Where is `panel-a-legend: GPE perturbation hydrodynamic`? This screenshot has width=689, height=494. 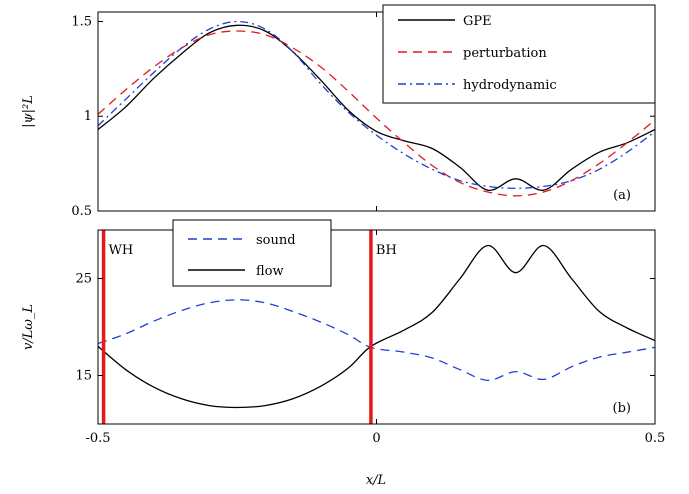 panel-a-legend: GPE perturbation hydrodynamic is located at coordinates (519, 54).